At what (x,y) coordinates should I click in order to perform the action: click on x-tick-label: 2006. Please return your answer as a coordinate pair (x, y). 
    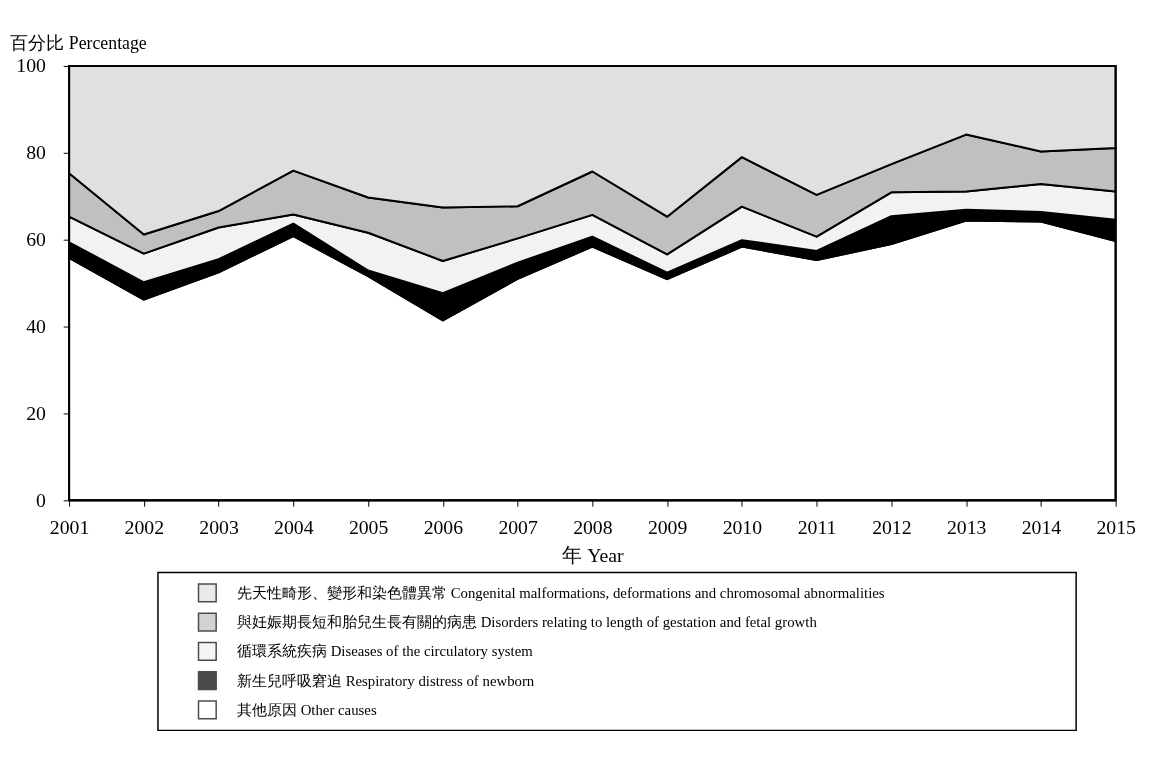
    Looking at the image, I should click on (443, 527).